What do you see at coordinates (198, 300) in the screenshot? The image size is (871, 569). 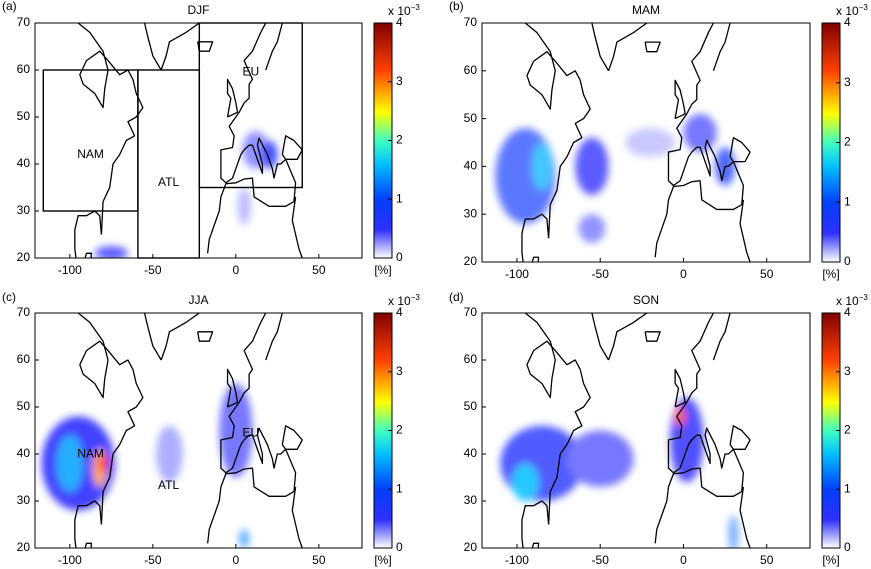 I see `panel-title: JJA` at bounding box center [198, 300].